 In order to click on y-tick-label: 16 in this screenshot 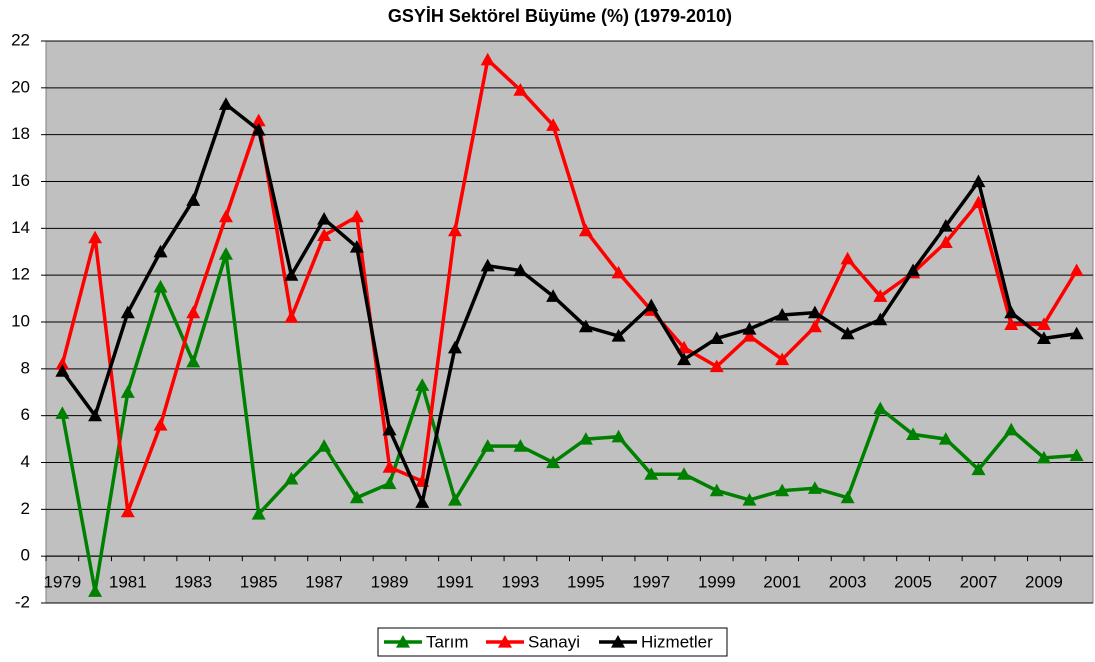, I will do `click(20, 180)`.